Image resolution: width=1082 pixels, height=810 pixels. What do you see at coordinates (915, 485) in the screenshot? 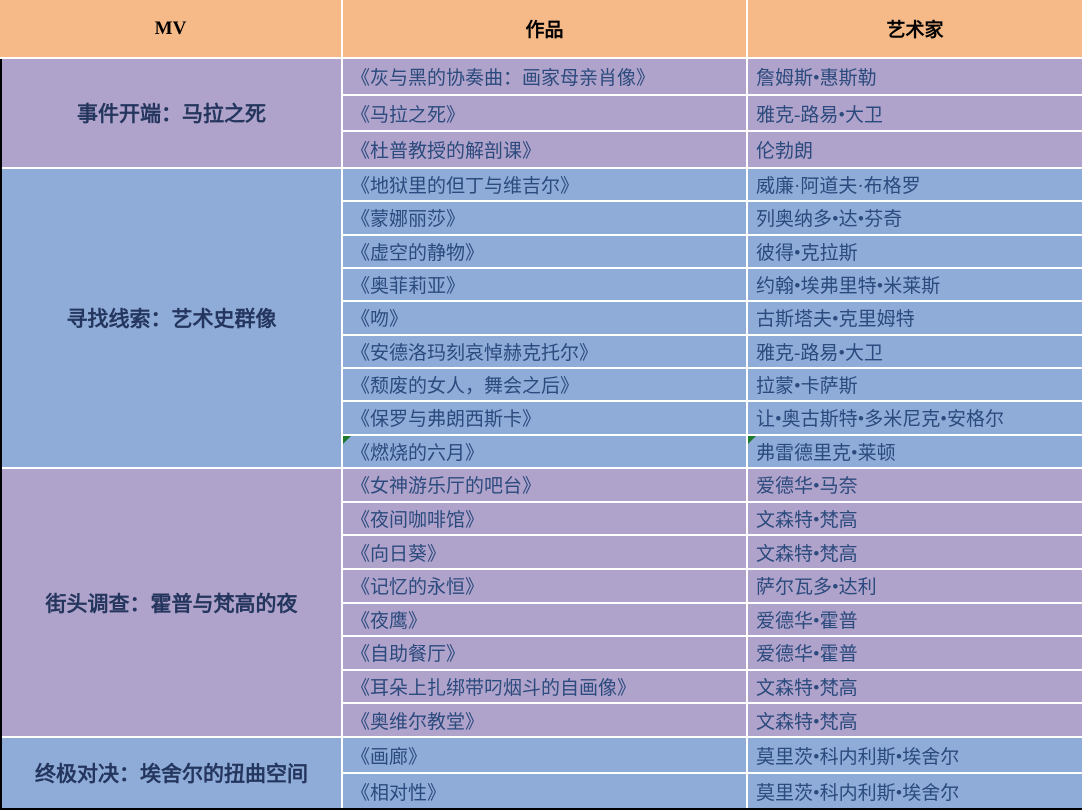
I see `artist-cell: 爱德华•马奈` at bounding box center [915, 485].